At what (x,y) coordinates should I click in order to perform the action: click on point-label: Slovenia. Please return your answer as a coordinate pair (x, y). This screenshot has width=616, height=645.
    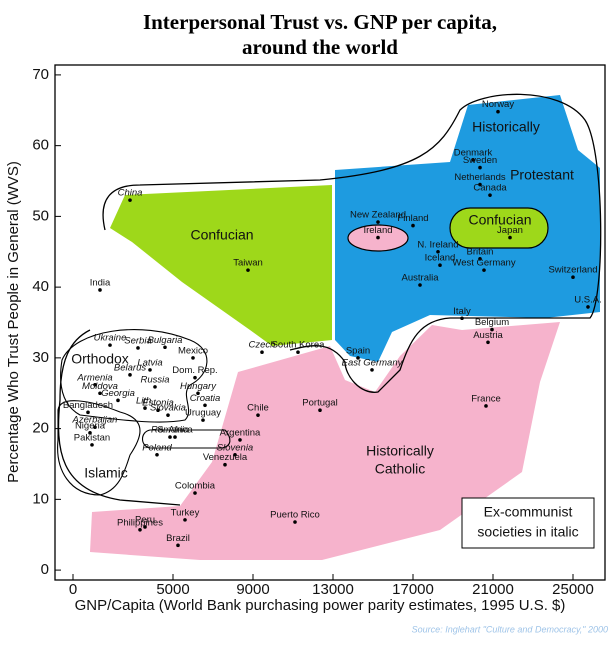
    Looking at the image, I should click on (235, 447).